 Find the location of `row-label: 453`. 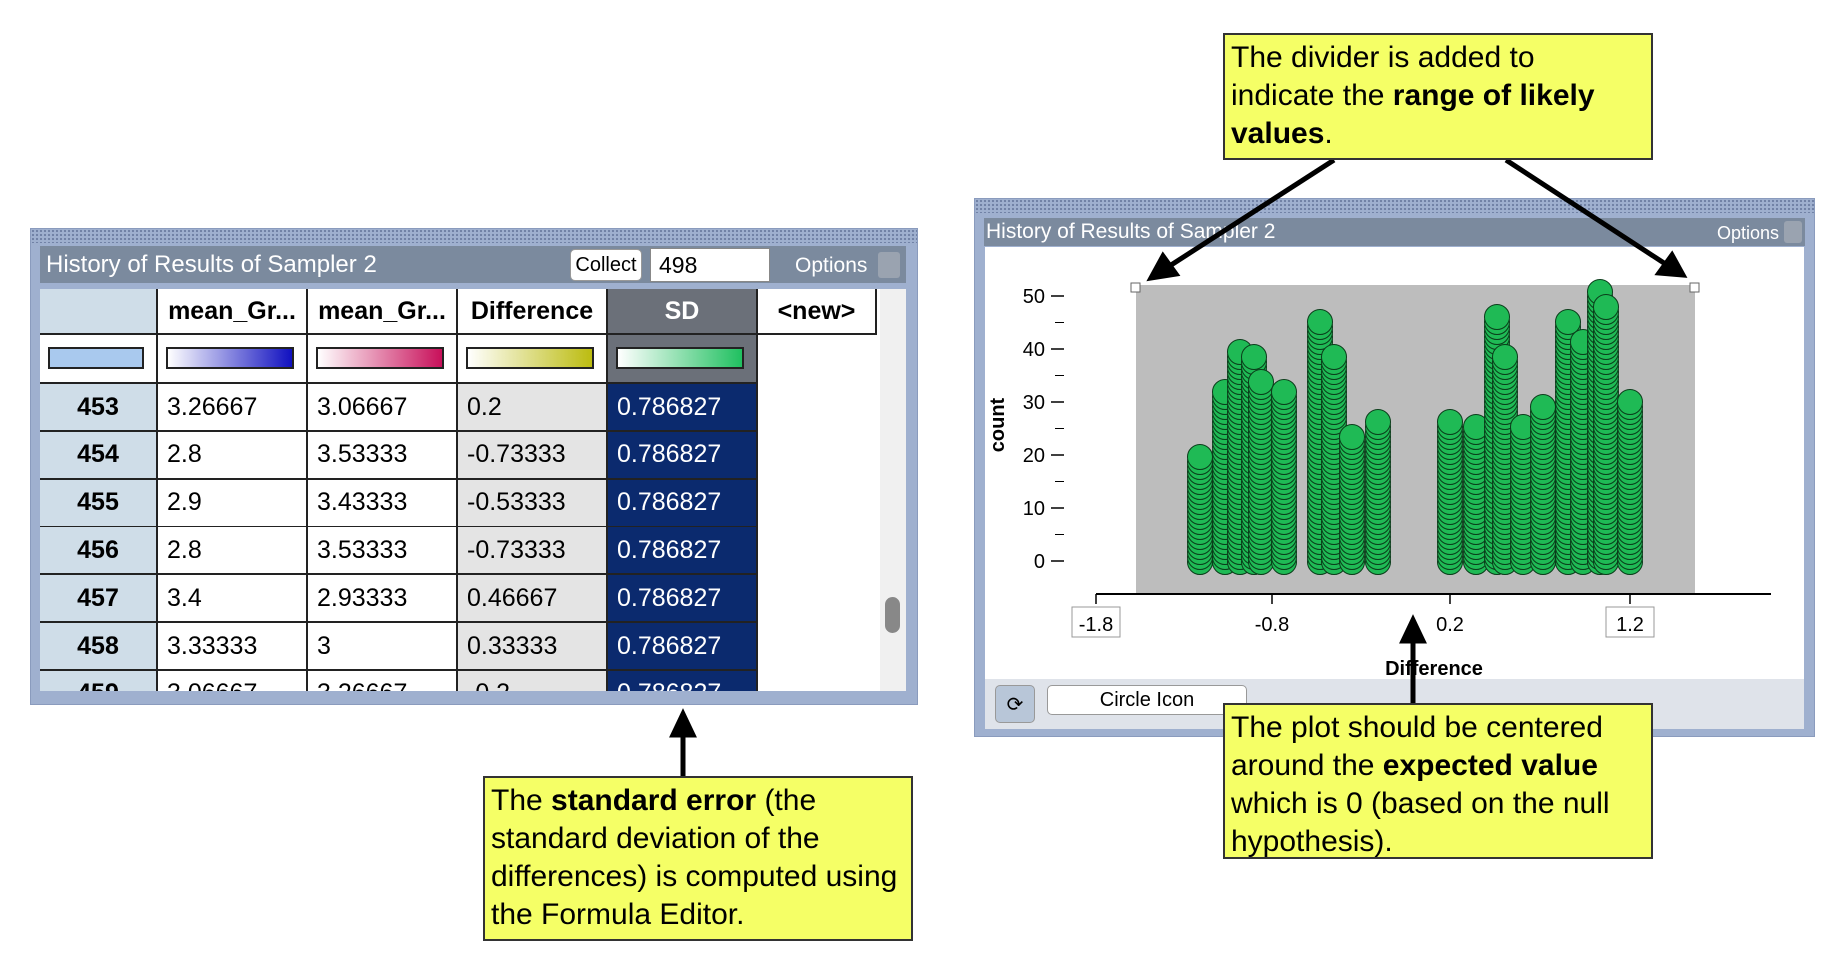

row-label: 453 is located at coordinates (99, 408).